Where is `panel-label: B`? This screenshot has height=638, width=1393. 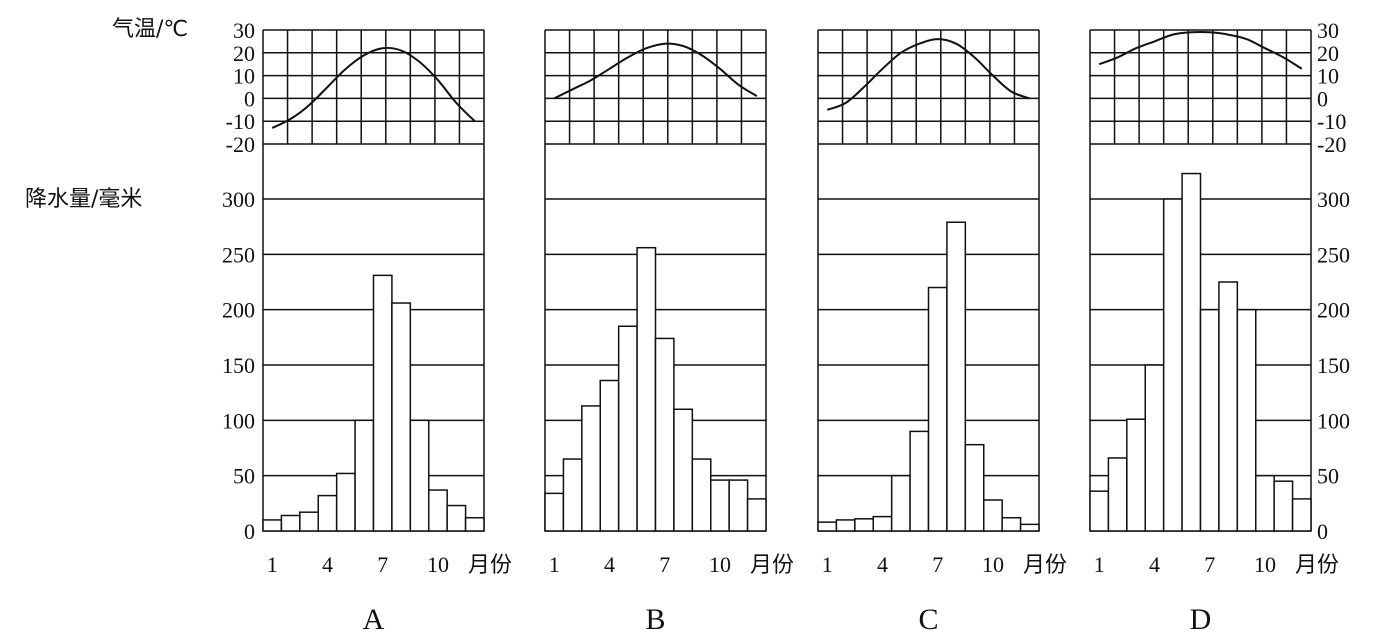 panel-label: B is located at coordinates (655, 619).